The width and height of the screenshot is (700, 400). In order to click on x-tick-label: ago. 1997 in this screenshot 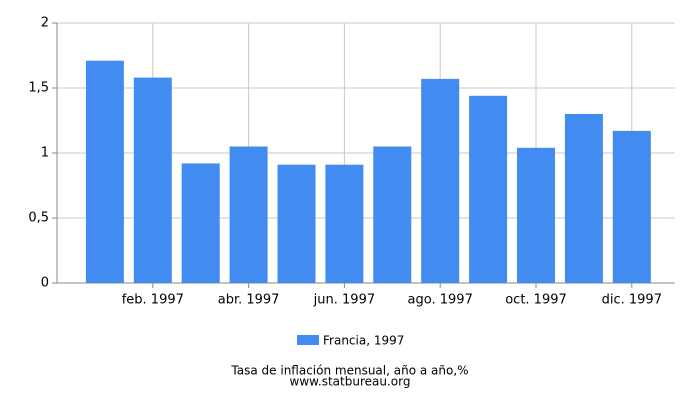, I will do `click(440, 300)`.